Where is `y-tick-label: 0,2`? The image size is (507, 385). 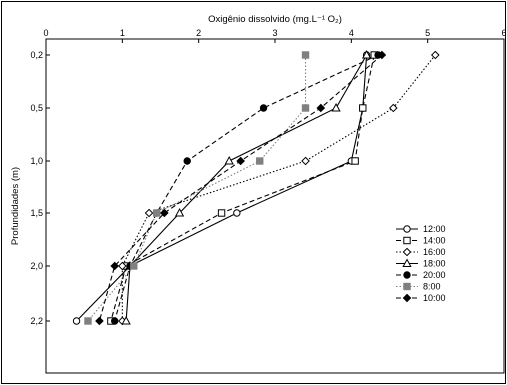 y-tick-label: 0,2 is located at coordinates (36, 55).